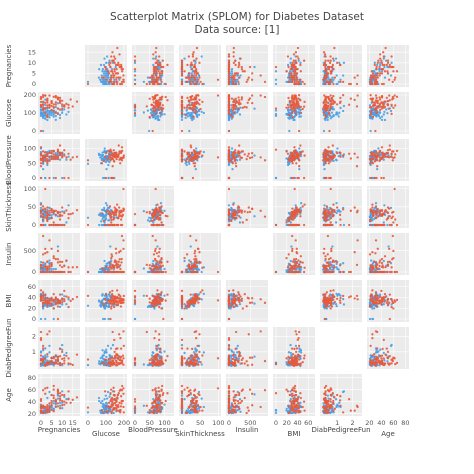  I want to click on panel-skinthickness-vs-insulin, so click(247, 207).